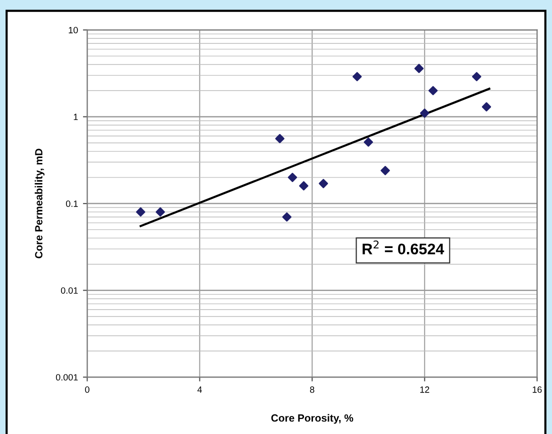 The image size is (552, 434). What do you see at coordinates (425, 389) in the screenshot?
I see `x-tick-label: 12` at bounding box center [425, 389].